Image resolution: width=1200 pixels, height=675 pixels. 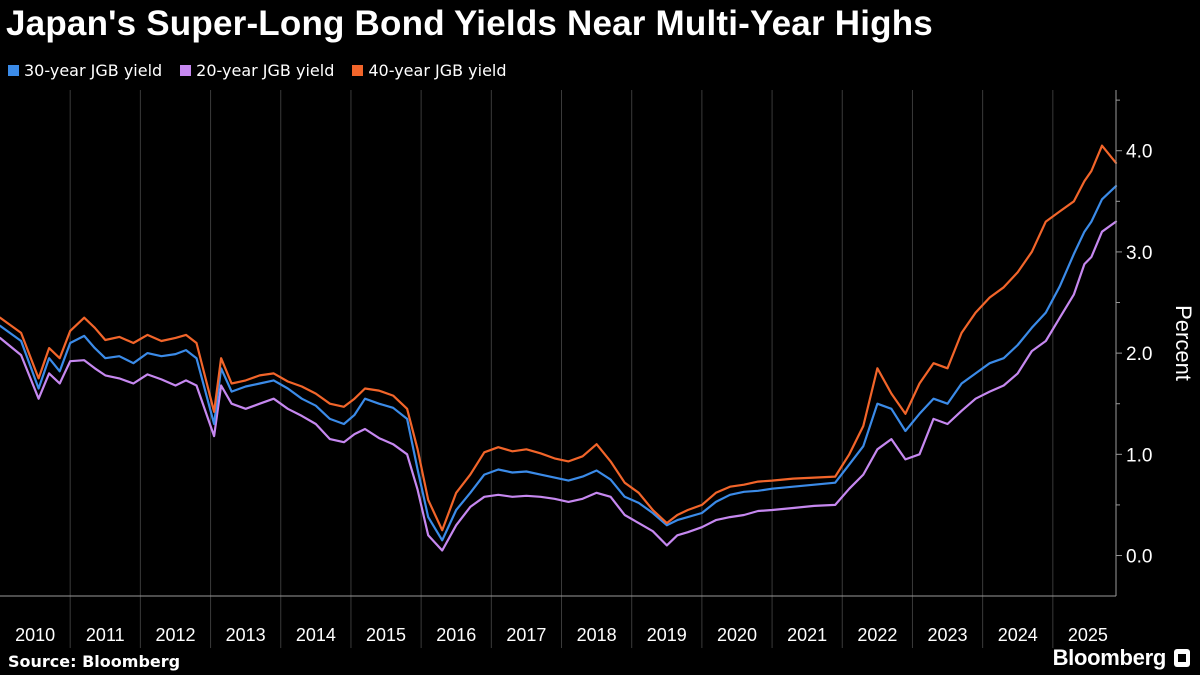 What do you see at coordinates (265, 70) in the screenshot?
I see `legend-label-20y: 20-year JGB yield` at bounding box center [265, 70].